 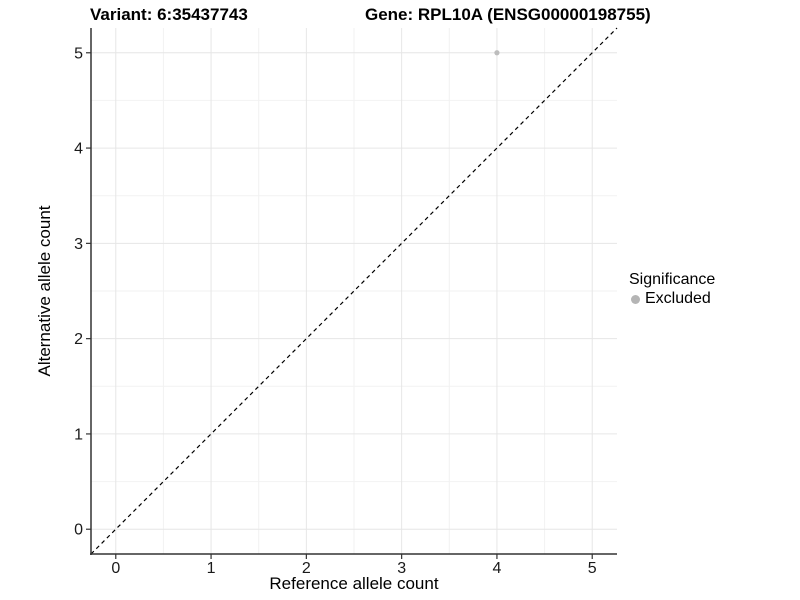 I want to click on y-tick-label: 4, so click(x=78, y=149).